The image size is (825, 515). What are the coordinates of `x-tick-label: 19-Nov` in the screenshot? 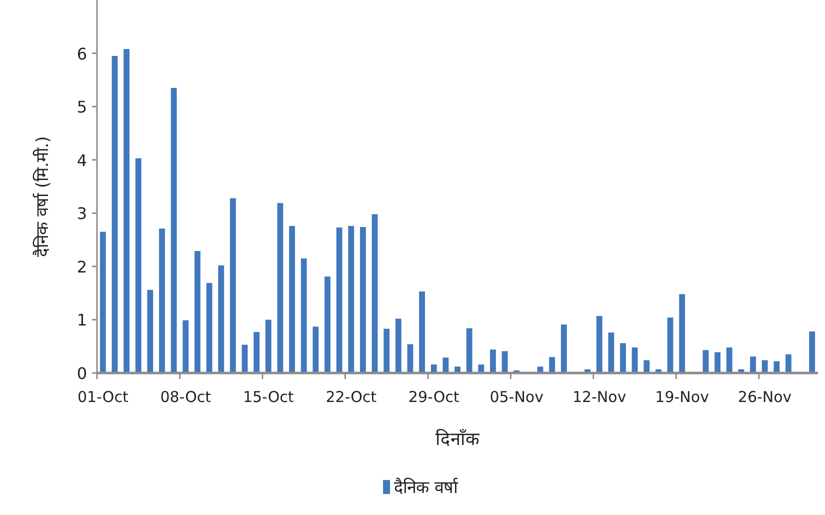 It's located at (682, 397).